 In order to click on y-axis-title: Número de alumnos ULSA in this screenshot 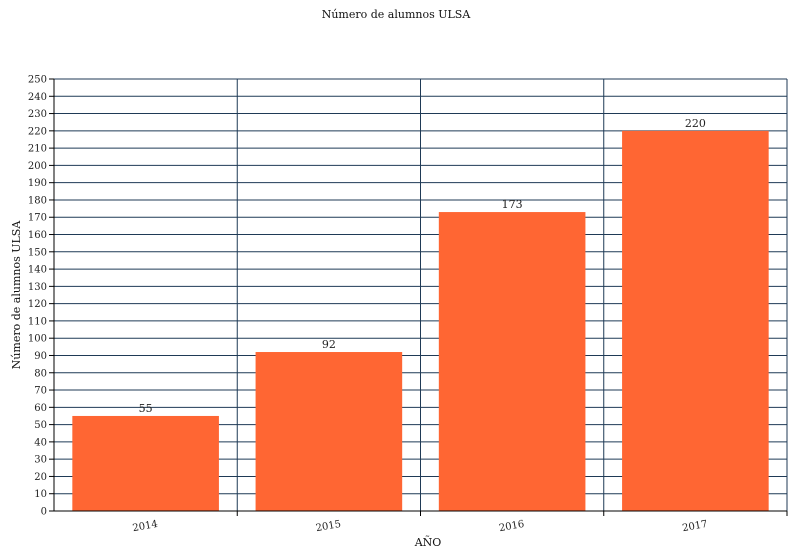, I will do `click(16, 295)`.